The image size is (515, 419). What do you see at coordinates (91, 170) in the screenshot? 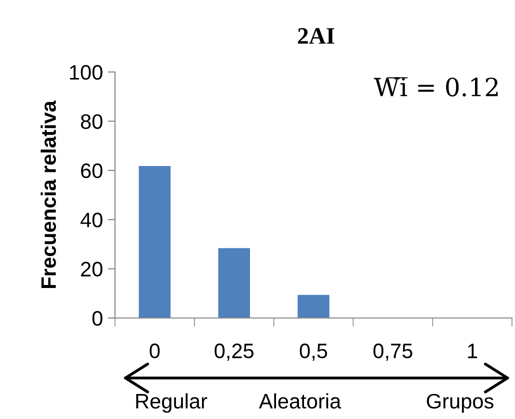
I see `y-tick-label: 60` at bounding box center [91, 170].